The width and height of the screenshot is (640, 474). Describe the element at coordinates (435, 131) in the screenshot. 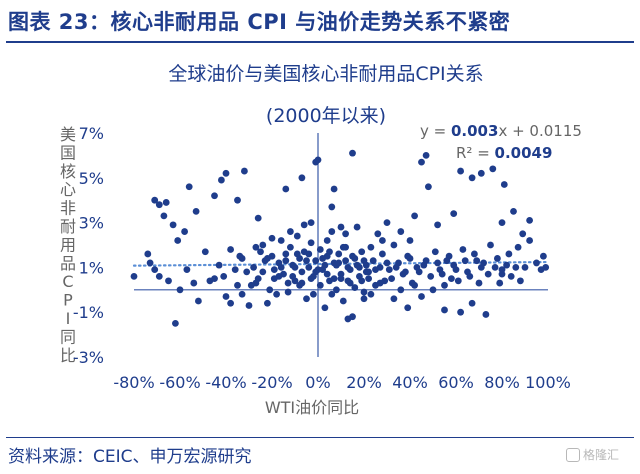

I see `trend-equation-prefix: y =` at that location.